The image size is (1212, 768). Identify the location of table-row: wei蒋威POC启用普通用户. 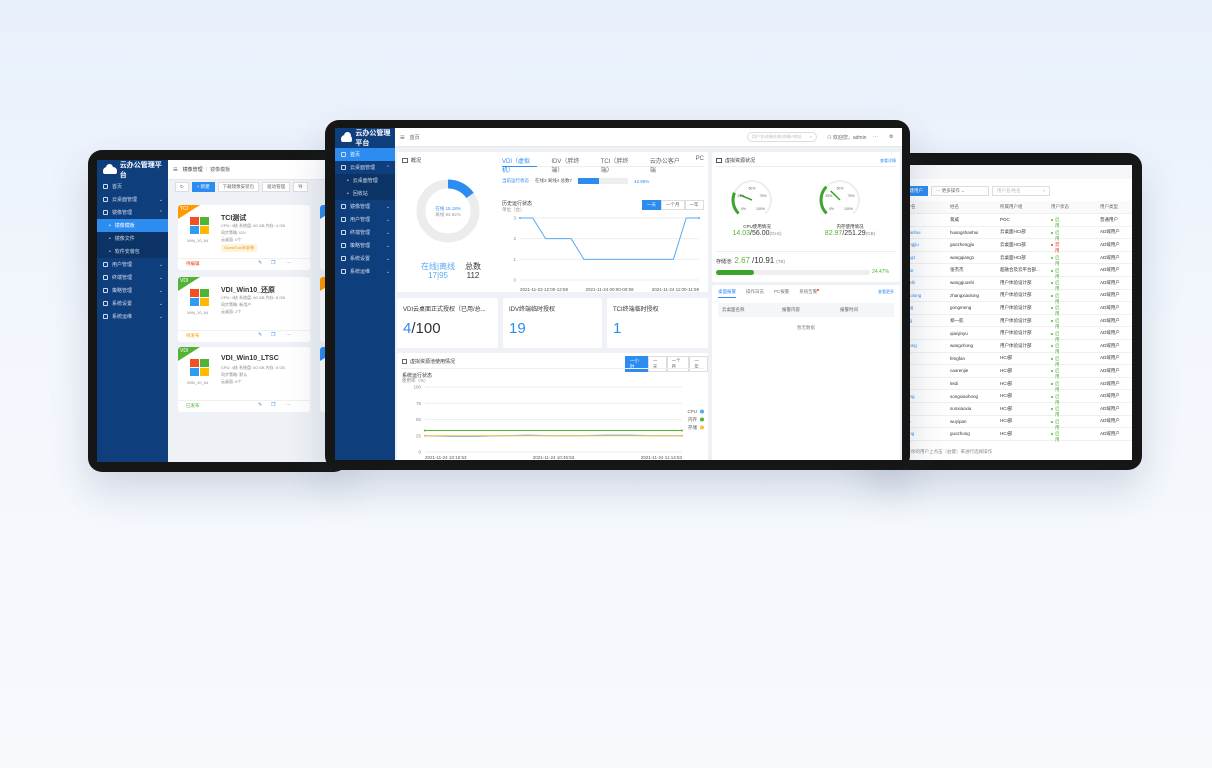
(1016, 221).